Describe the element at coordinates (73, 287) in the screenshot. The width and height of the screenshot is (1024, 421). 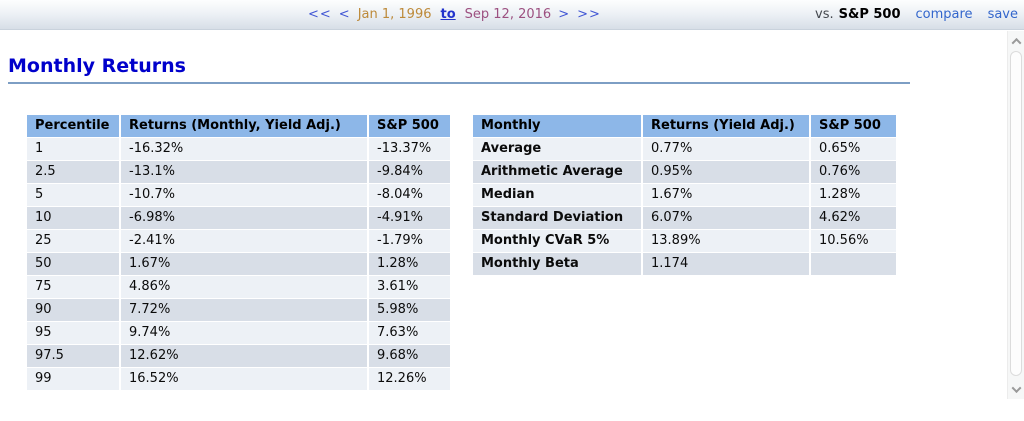
I see `table-cell: 75` at that location.